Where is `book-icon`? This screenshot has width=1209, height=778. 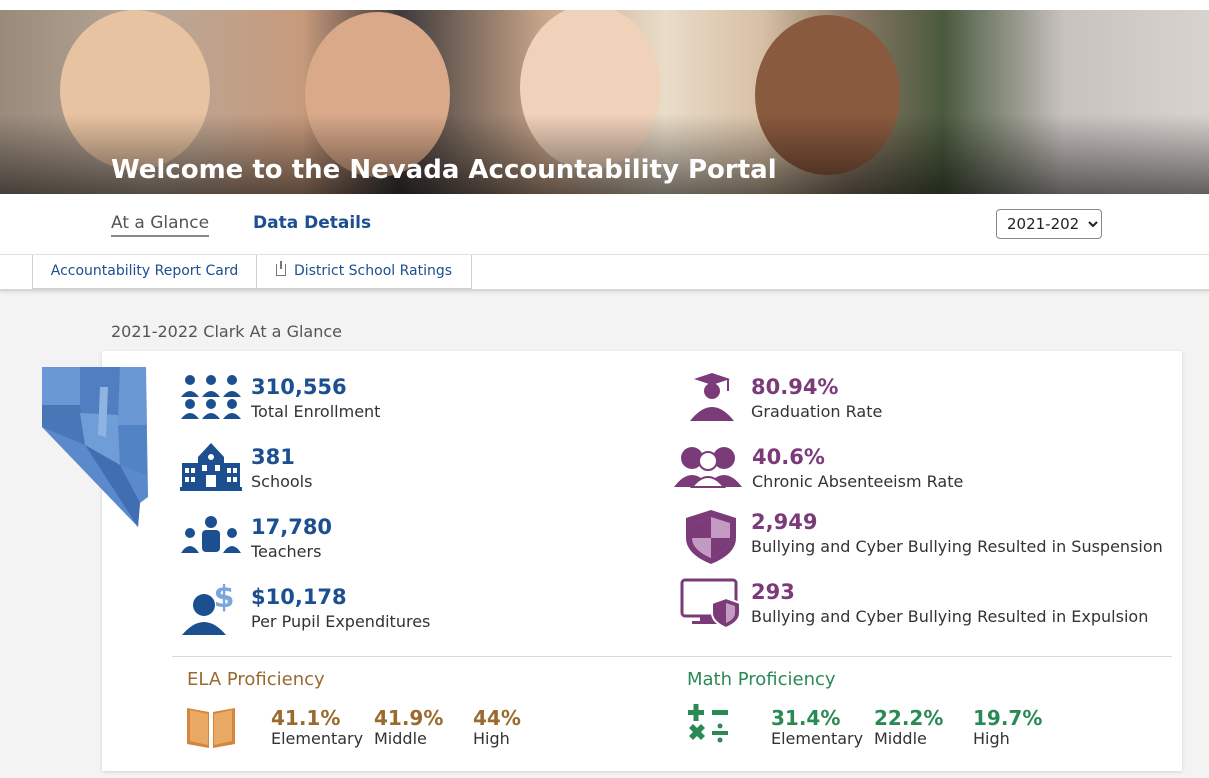 book-icon is located at coordinates (211, 728).